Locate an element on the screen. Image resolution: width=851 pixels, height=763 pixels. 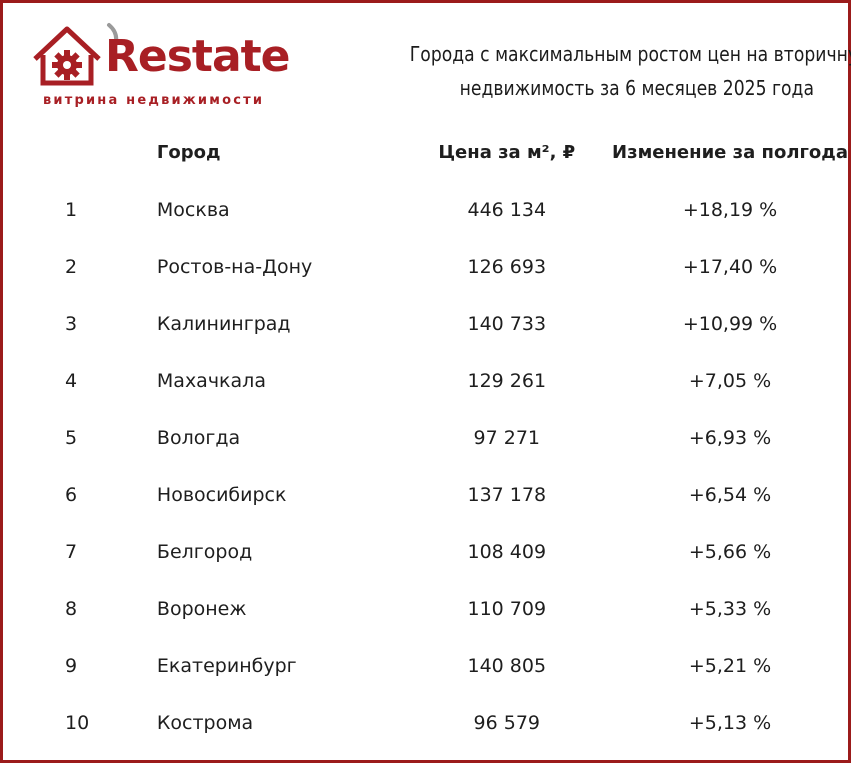
row-price: 140 805 is located at coordinates (507, 665).